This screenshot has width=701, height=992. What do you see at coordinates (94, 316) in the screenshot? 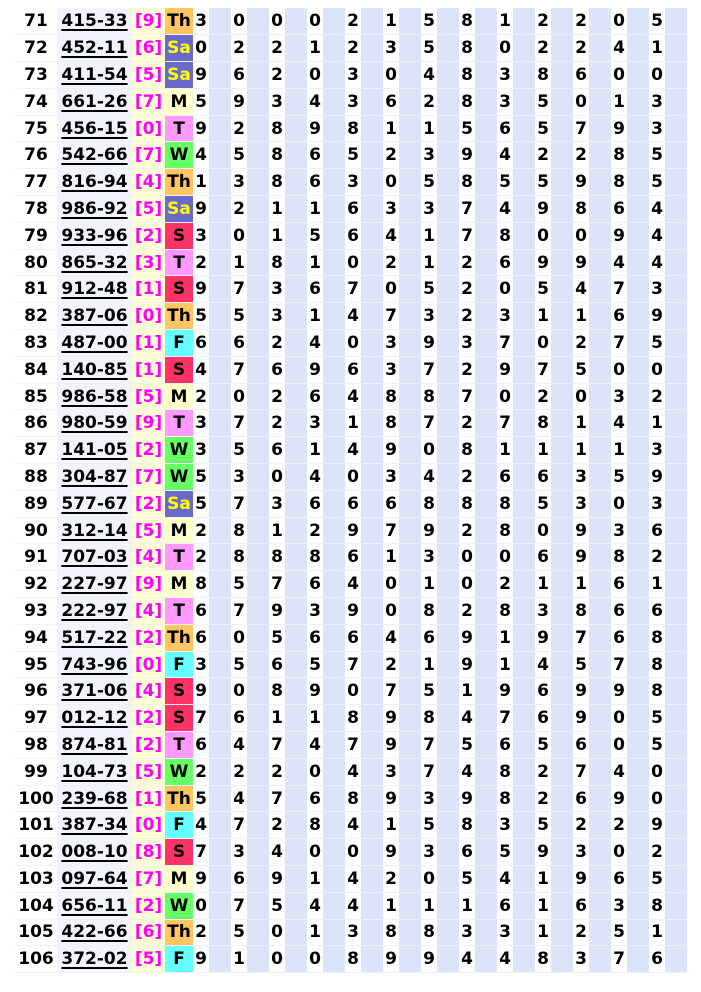
I see `draw-code-link: 387-06` at bounding box center [94, 316].